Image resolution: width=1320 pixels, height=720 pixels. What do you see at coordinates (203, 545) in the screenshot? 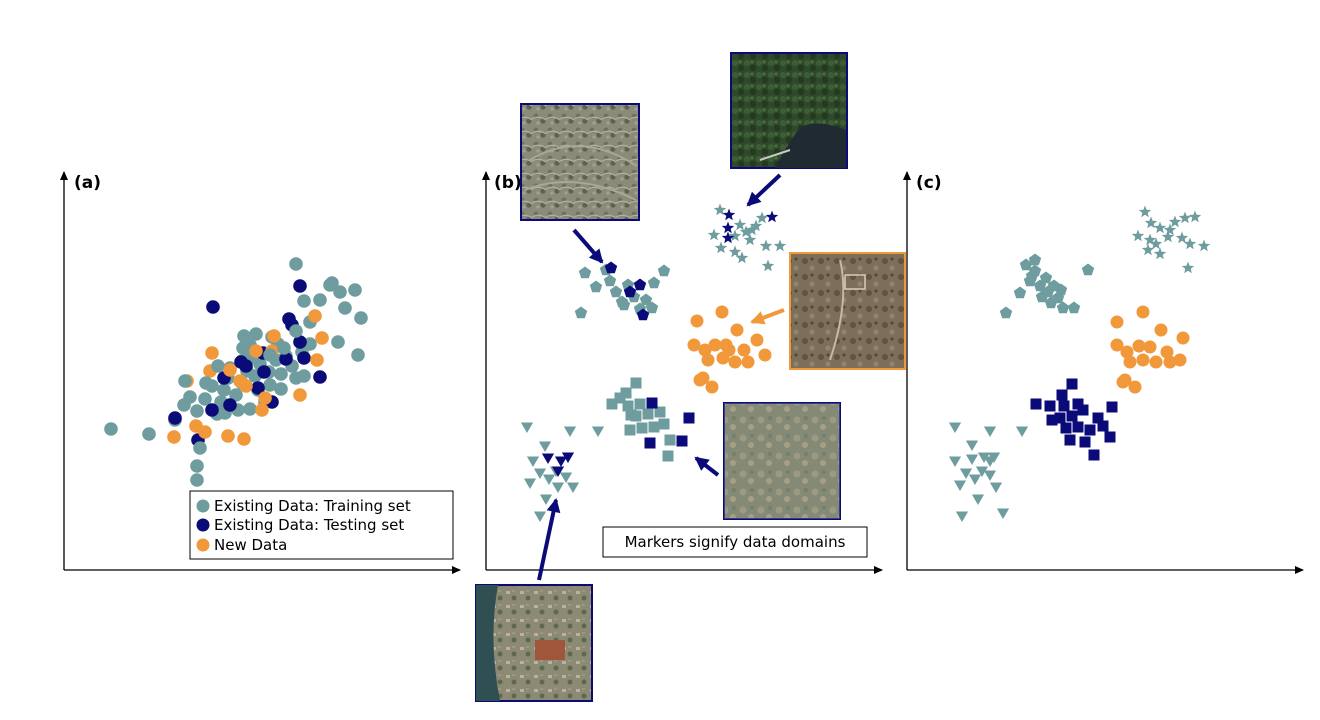
I see `legend-swatch-new` at bounding box center [203, 545].